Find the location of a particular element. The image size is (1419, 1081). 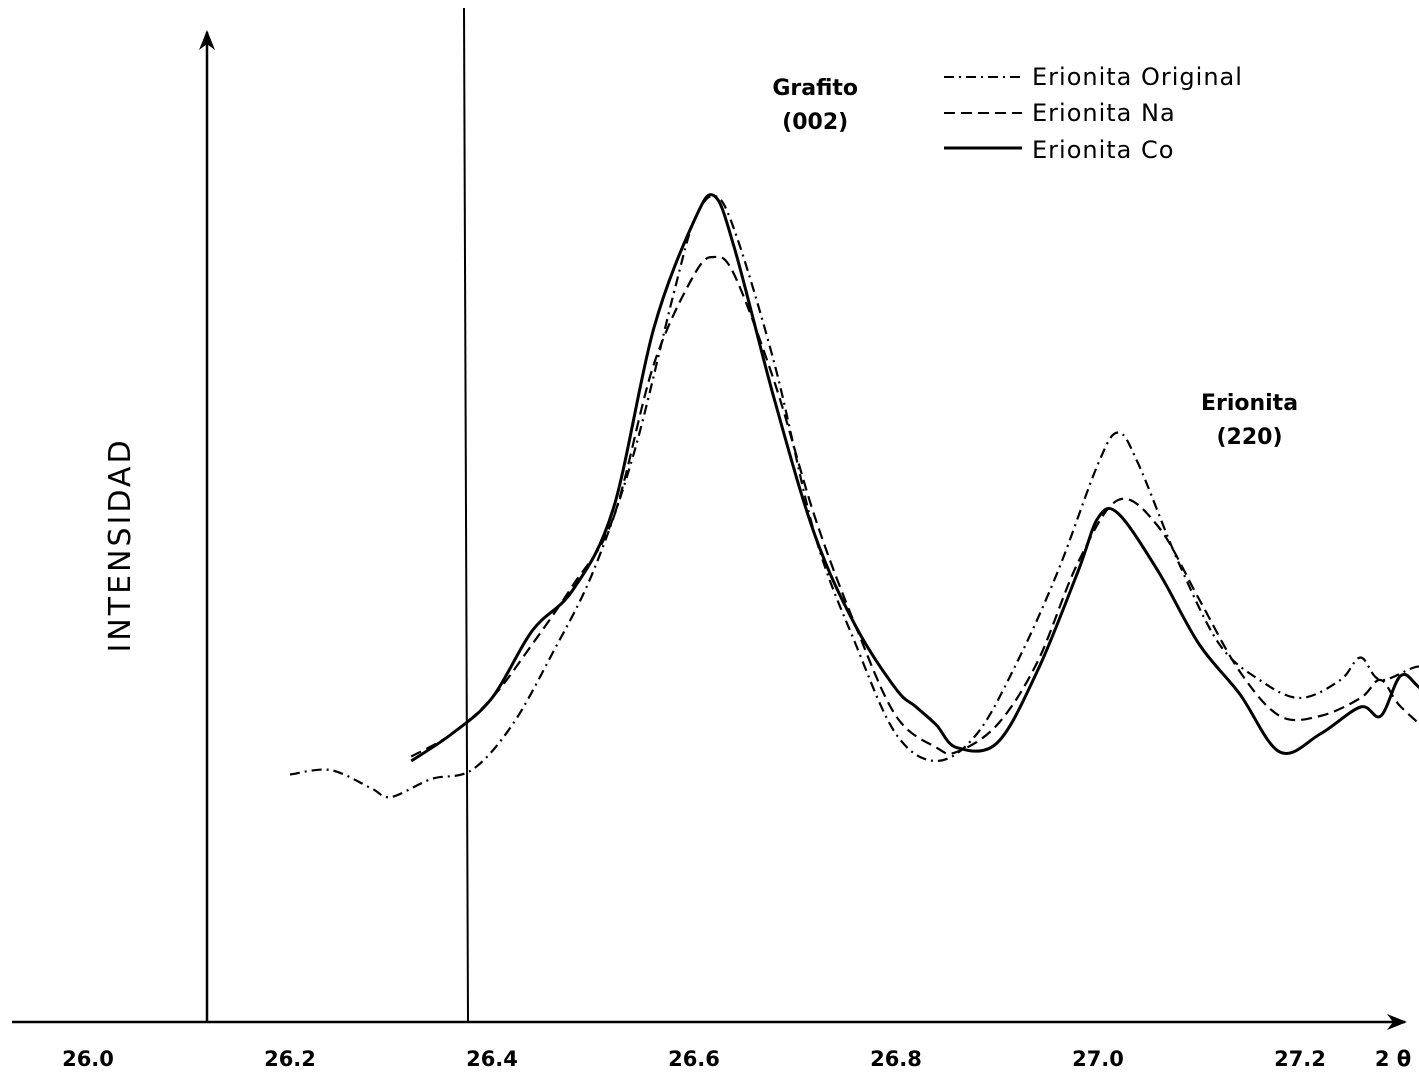

legend-label-co: Erionita Co is located at coordinates (1103, 150).